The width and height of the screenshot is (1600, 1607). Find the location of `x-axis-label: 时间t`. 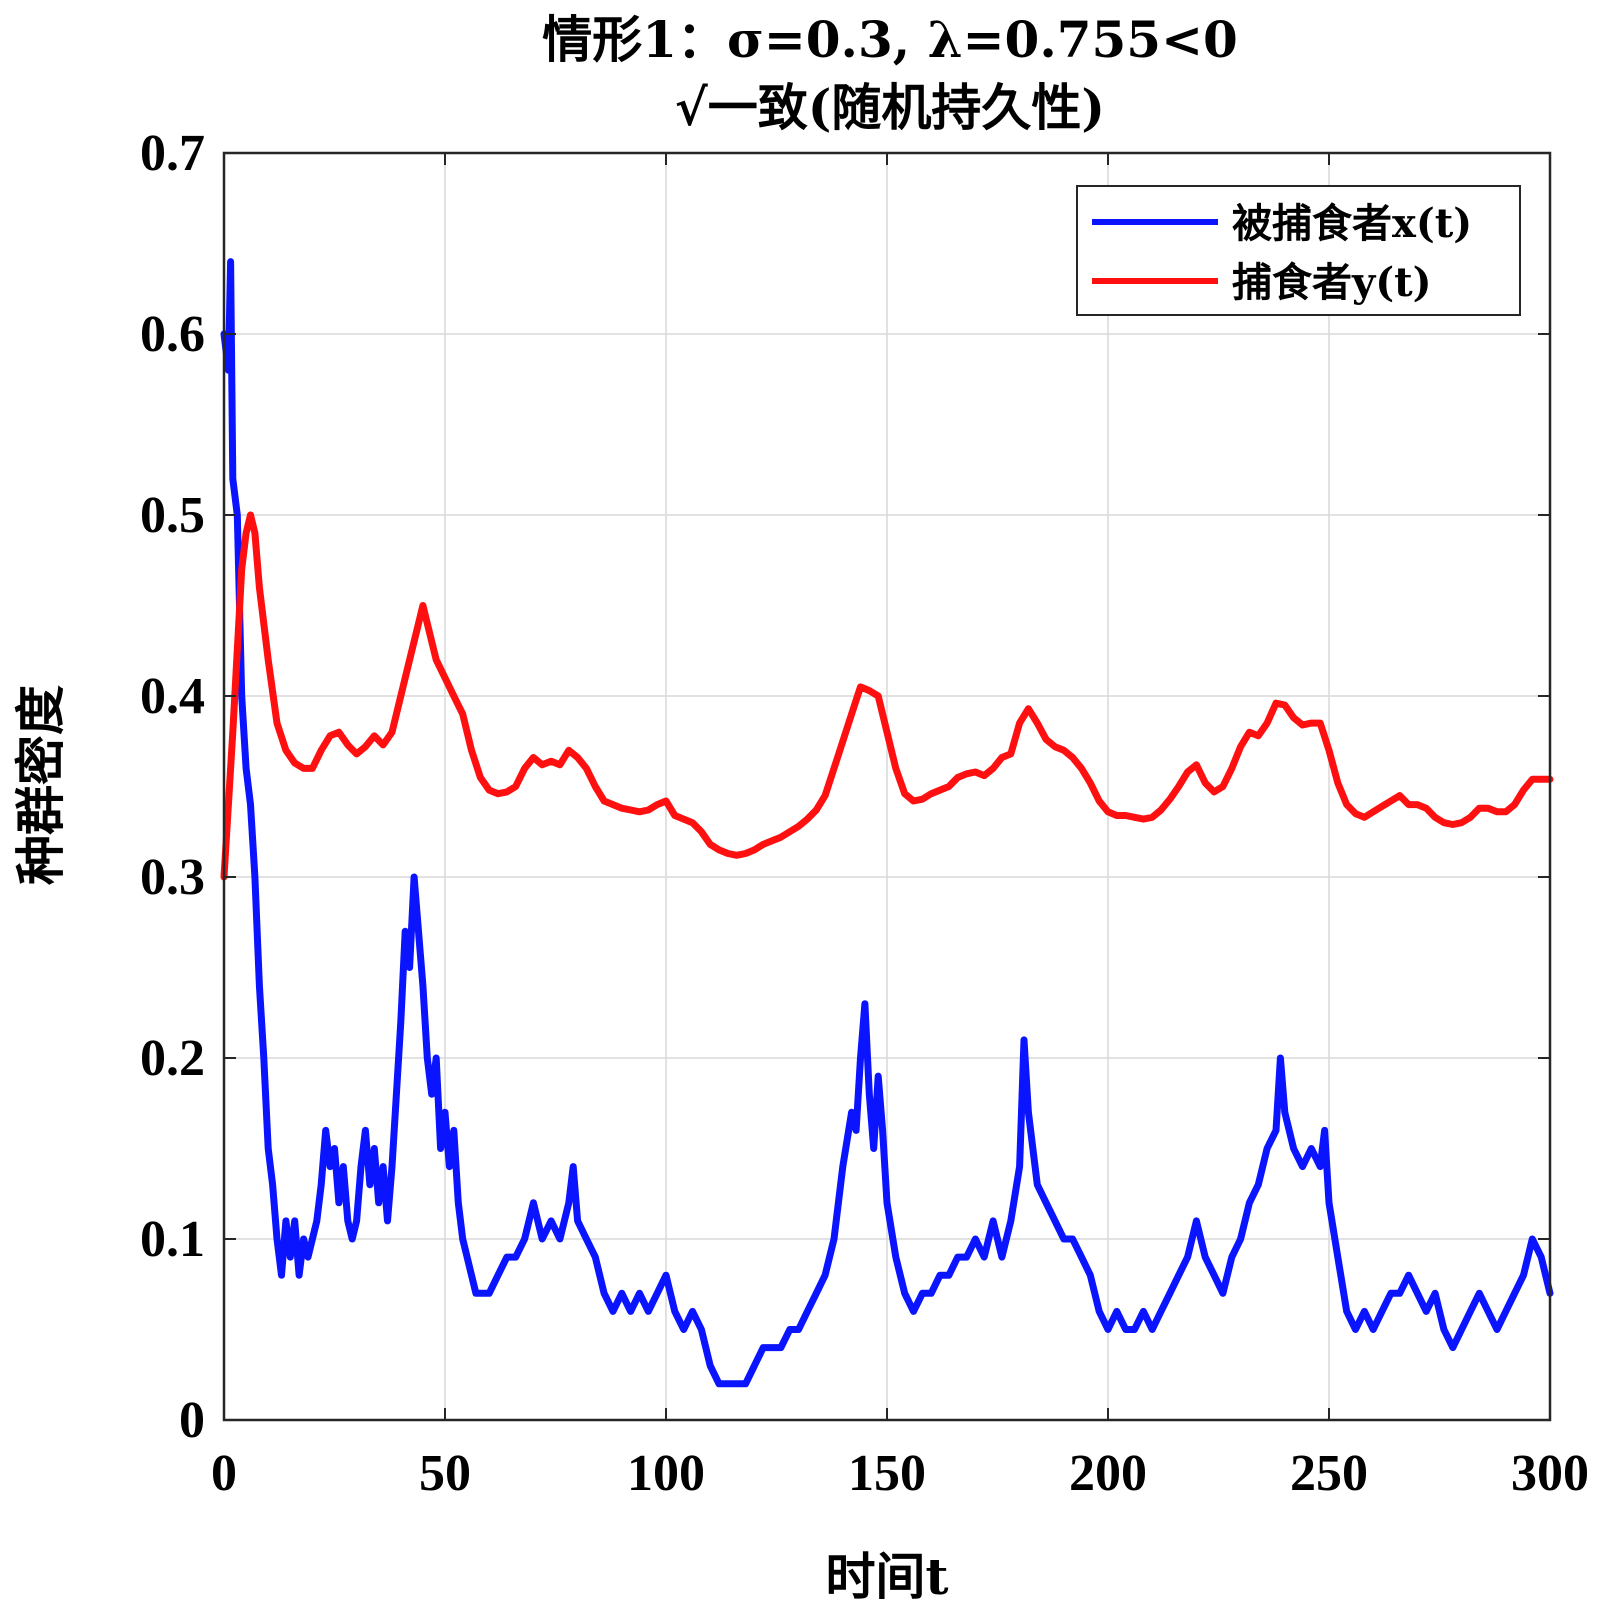

x-axis-label: 时间t is located at coordinates (886, 1576).